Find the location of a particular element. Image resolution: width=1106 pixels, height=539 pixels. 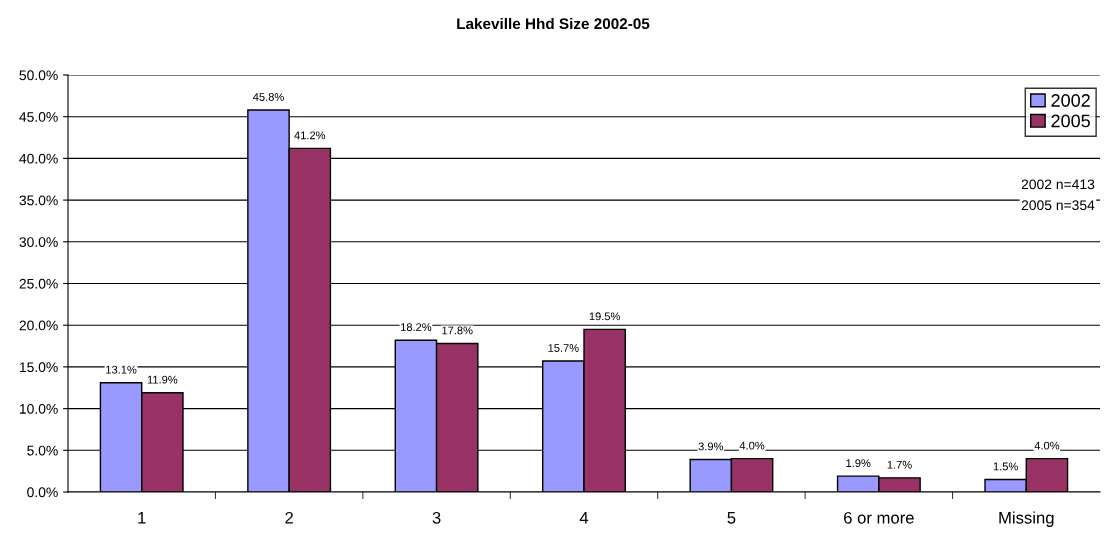

y-tick-label: 30.0% is located at coordinates (38, 242).